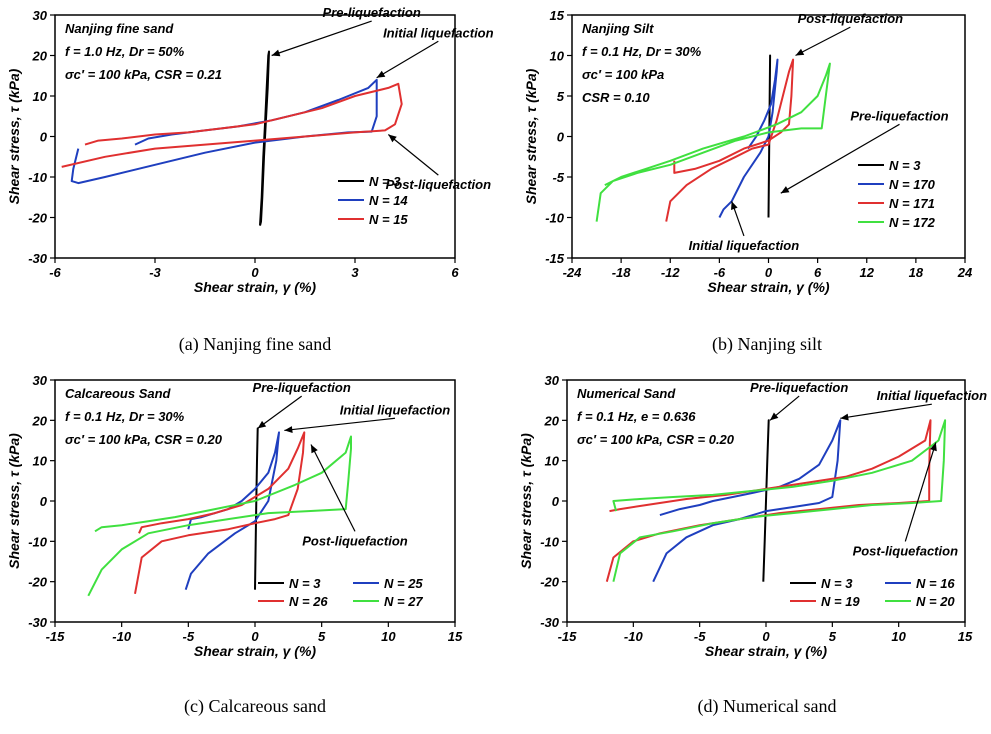 Image resolution: width=991 pixels, height=734 pixels. What do you see at coordinates (403, 601) in the screenshot?
I see `legend-label: N = 27` at bounding box center [403, 601].